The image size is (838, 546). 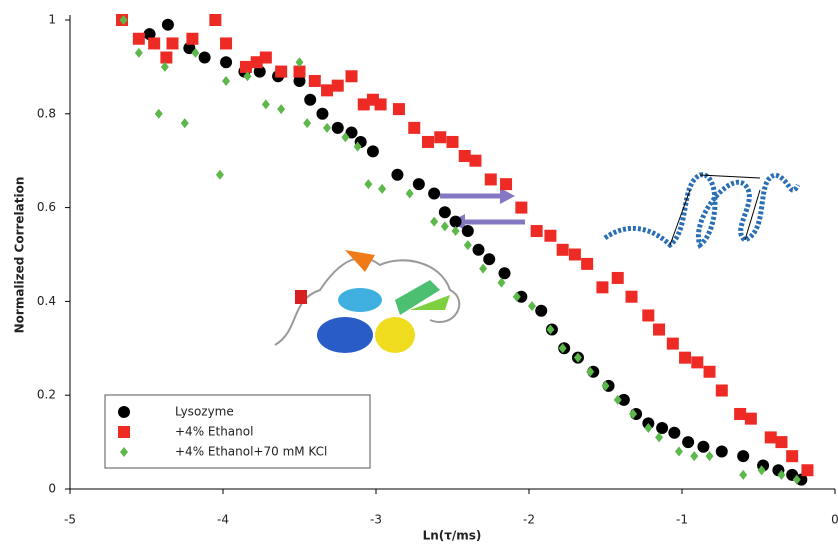 I want to click on y-tick-label: 0.8, so click(x=46, y=113).